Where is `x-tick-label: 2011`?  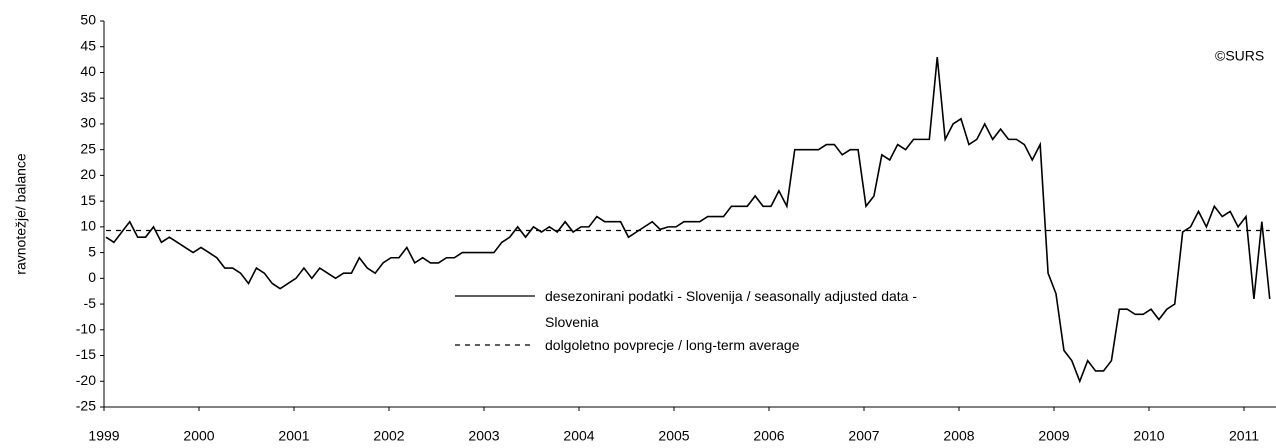
x-tick-label: 2011 is located at coordinates (1244, 436).